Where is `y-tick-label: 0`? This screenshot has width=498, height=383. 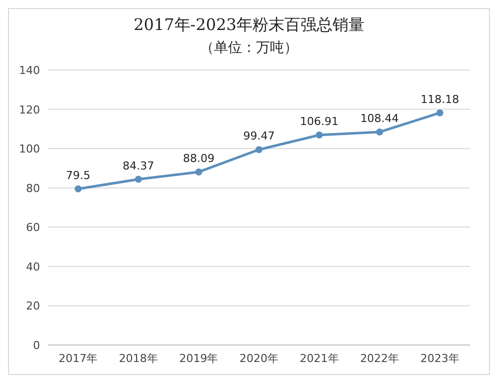
y-tick-label: 0 is located at coordinates (36, 345).